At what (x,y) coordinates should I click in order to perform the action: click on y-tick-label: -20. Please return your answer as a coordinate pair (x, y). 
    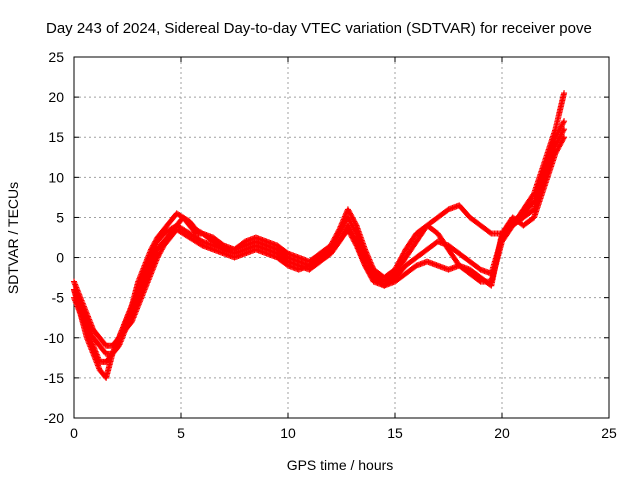
    Looking at the image, I should click on (54, 418).